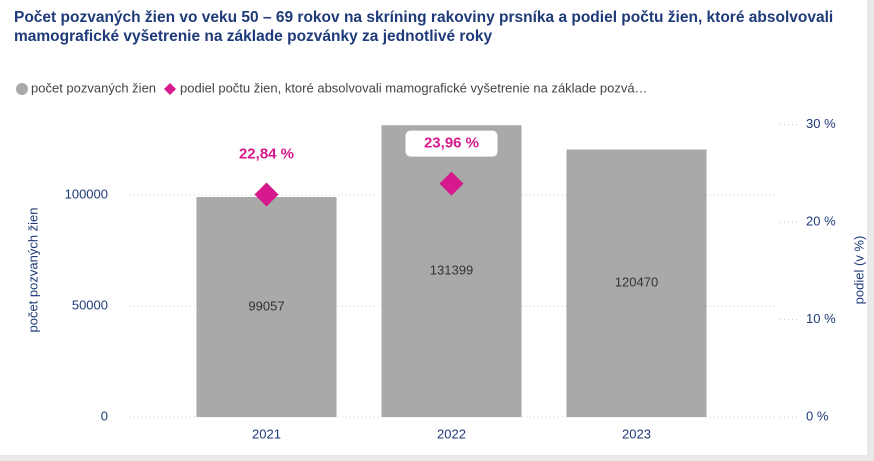  Describe the element at coordinates (821, 221) in the screenshot. I see `y2-tick-label: 20 %` at that location.